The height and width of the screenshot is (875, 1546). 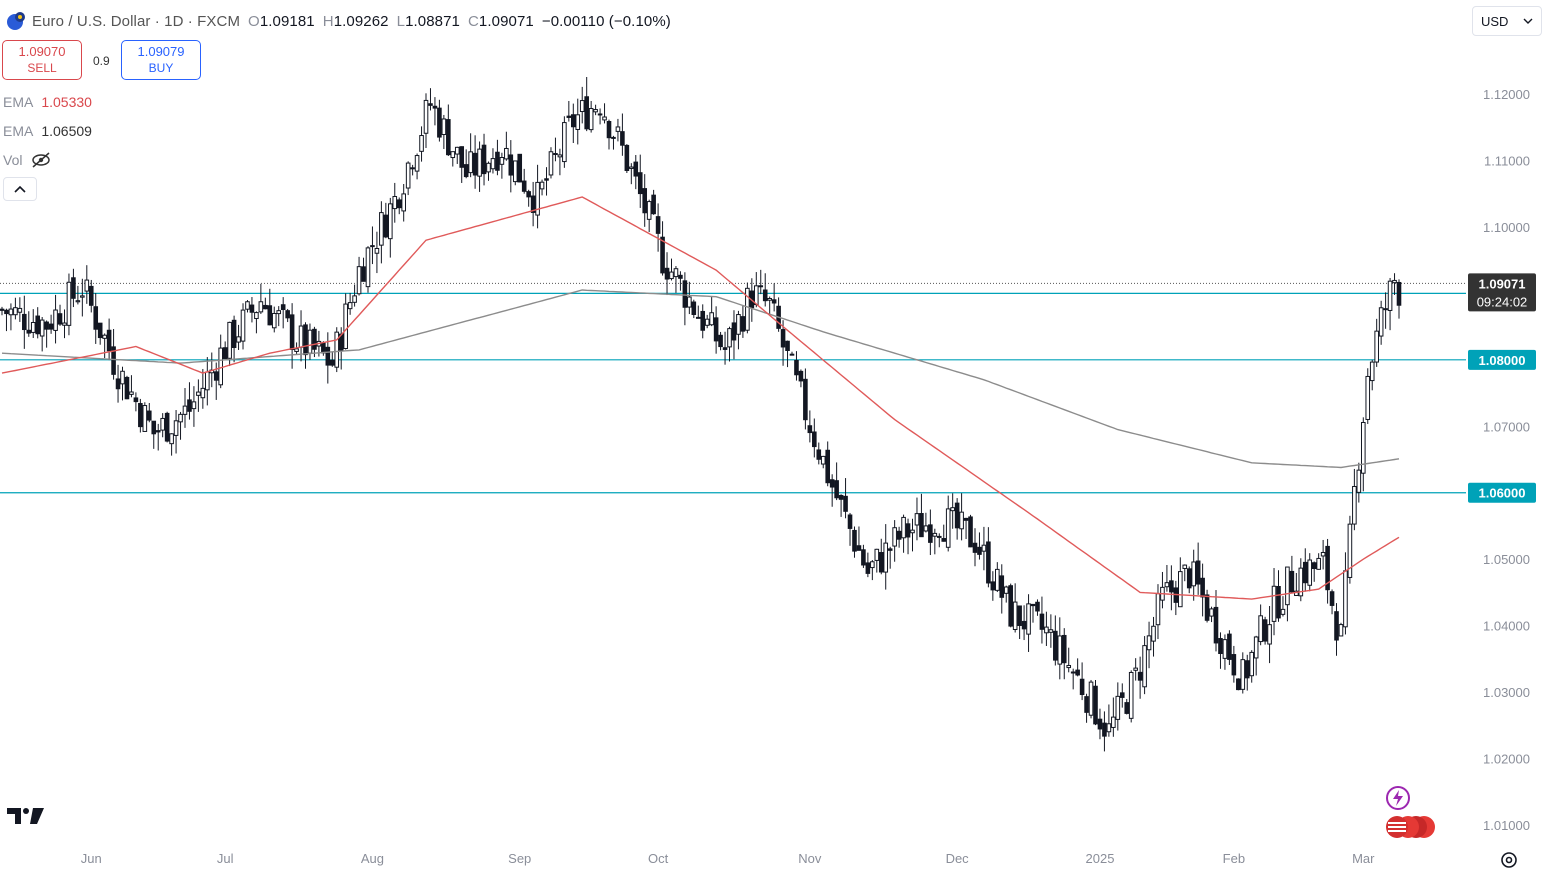 What do you see at coordinates (361, 21) in the screenshot?
I see `high-value: 1.09262` at bounding box center [361, 21].